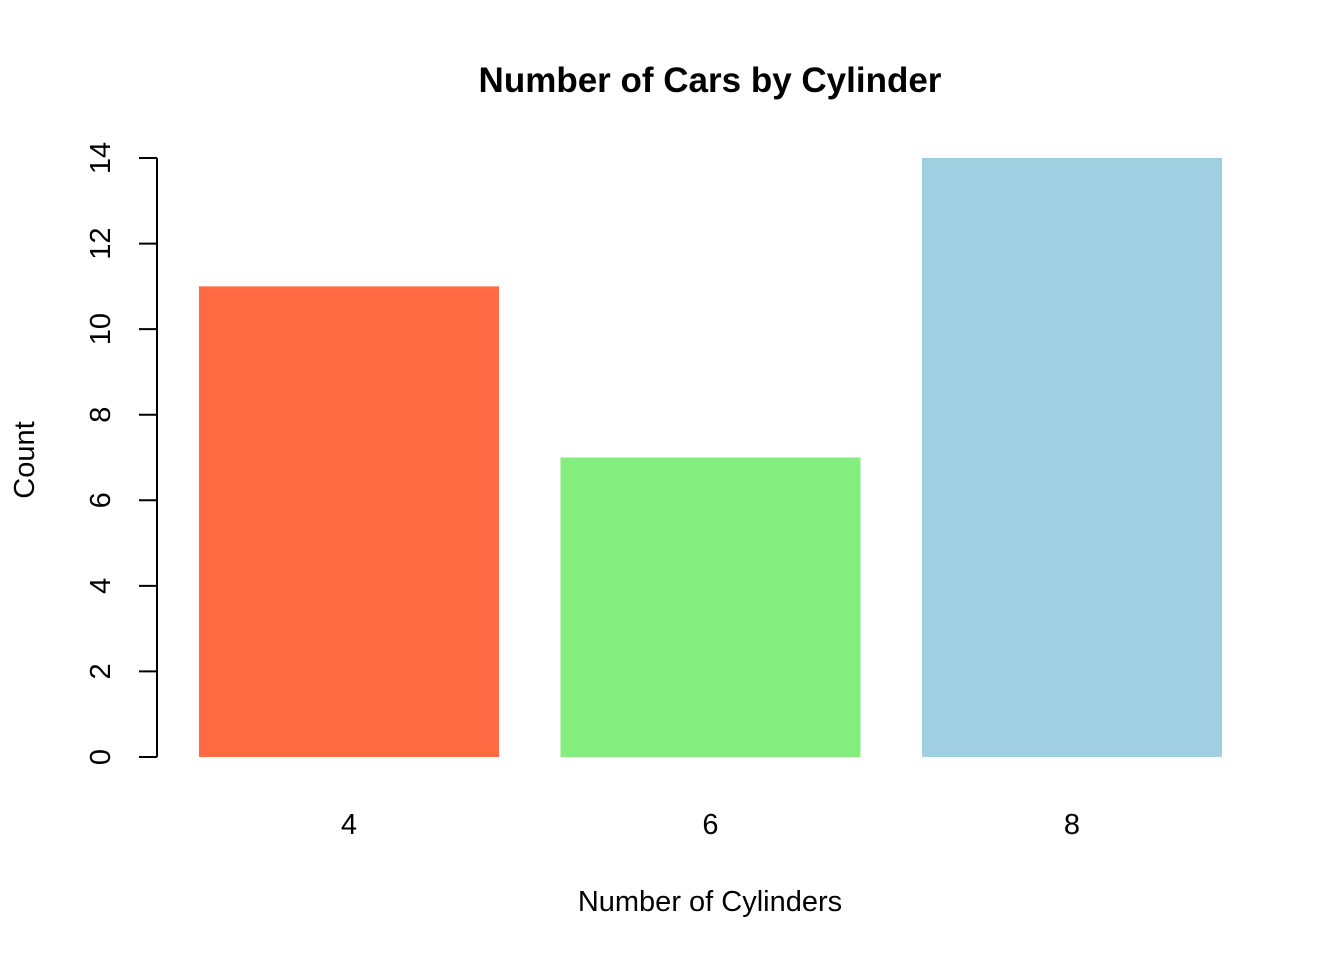 Image resolution: width=1344 pixels, height=960 pixels. Describe the element at coordinates (101, 243) in the screenshot. I see `y-tick-label-12: 12` at that location.